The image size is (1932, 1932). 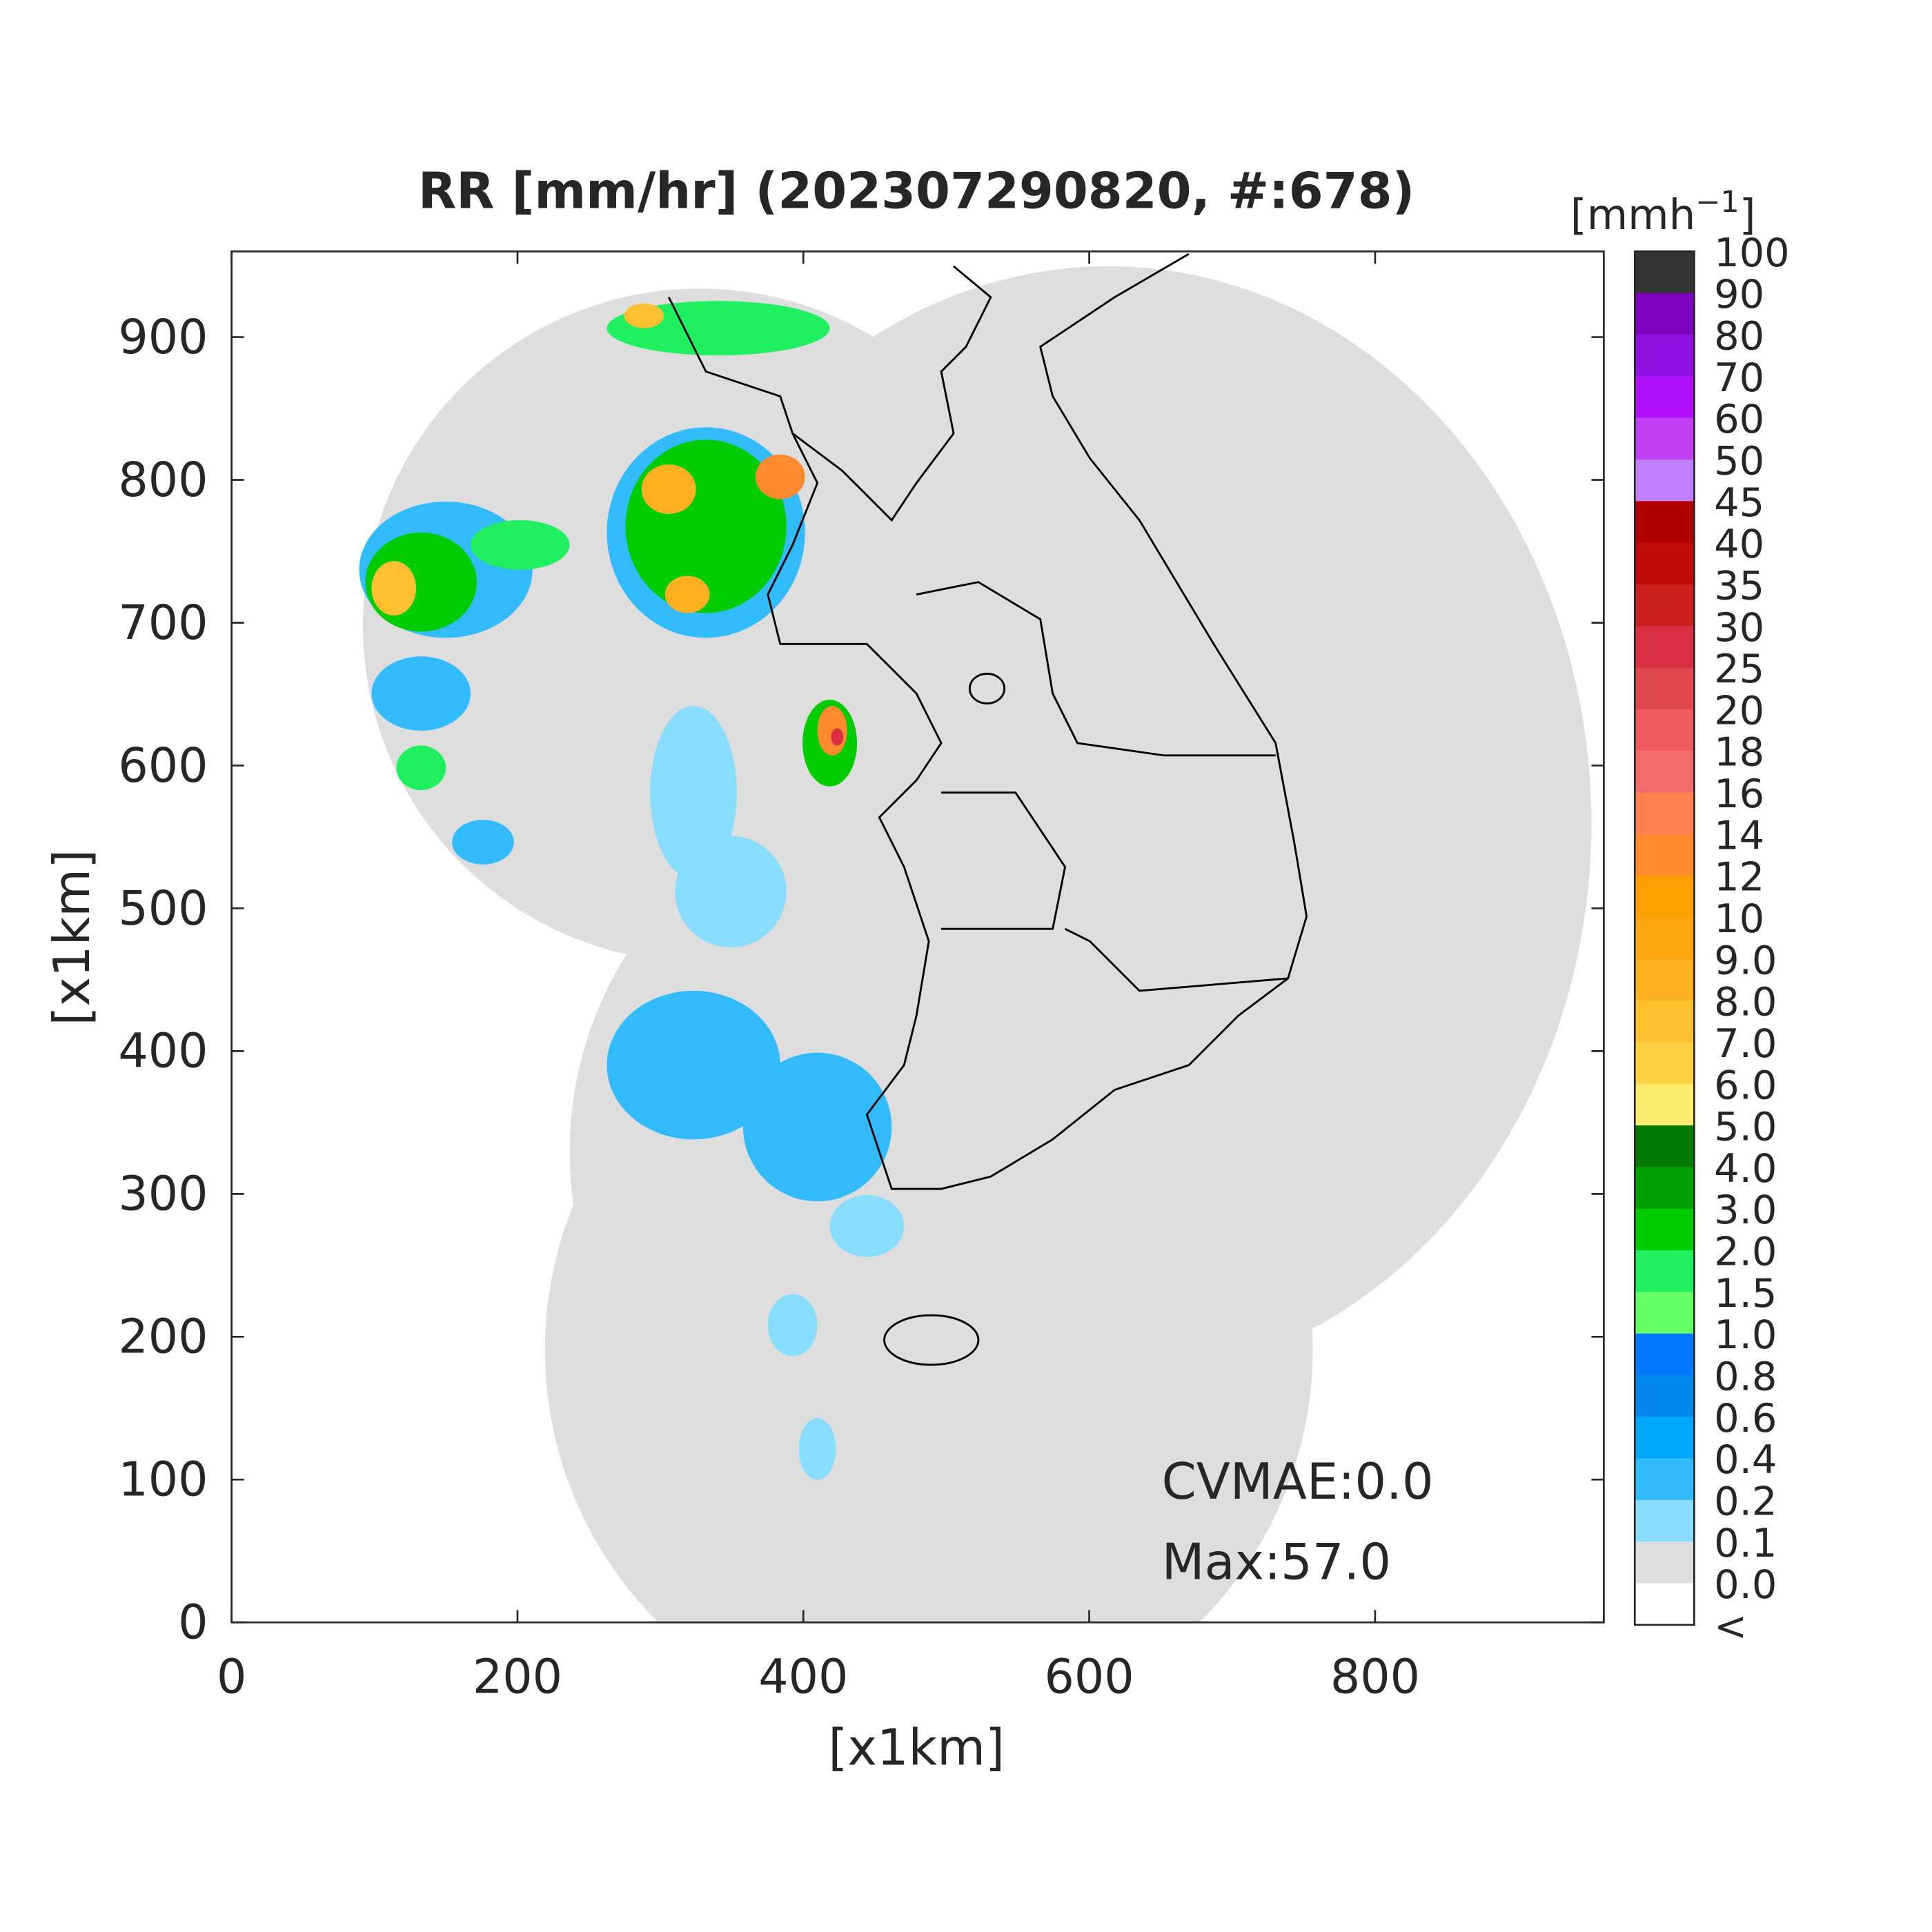 What do you see at coordinates (1745, 1252) in the screenshot?
I see `colorbar-label: 2.0` at bounding box center [1745, 1252].